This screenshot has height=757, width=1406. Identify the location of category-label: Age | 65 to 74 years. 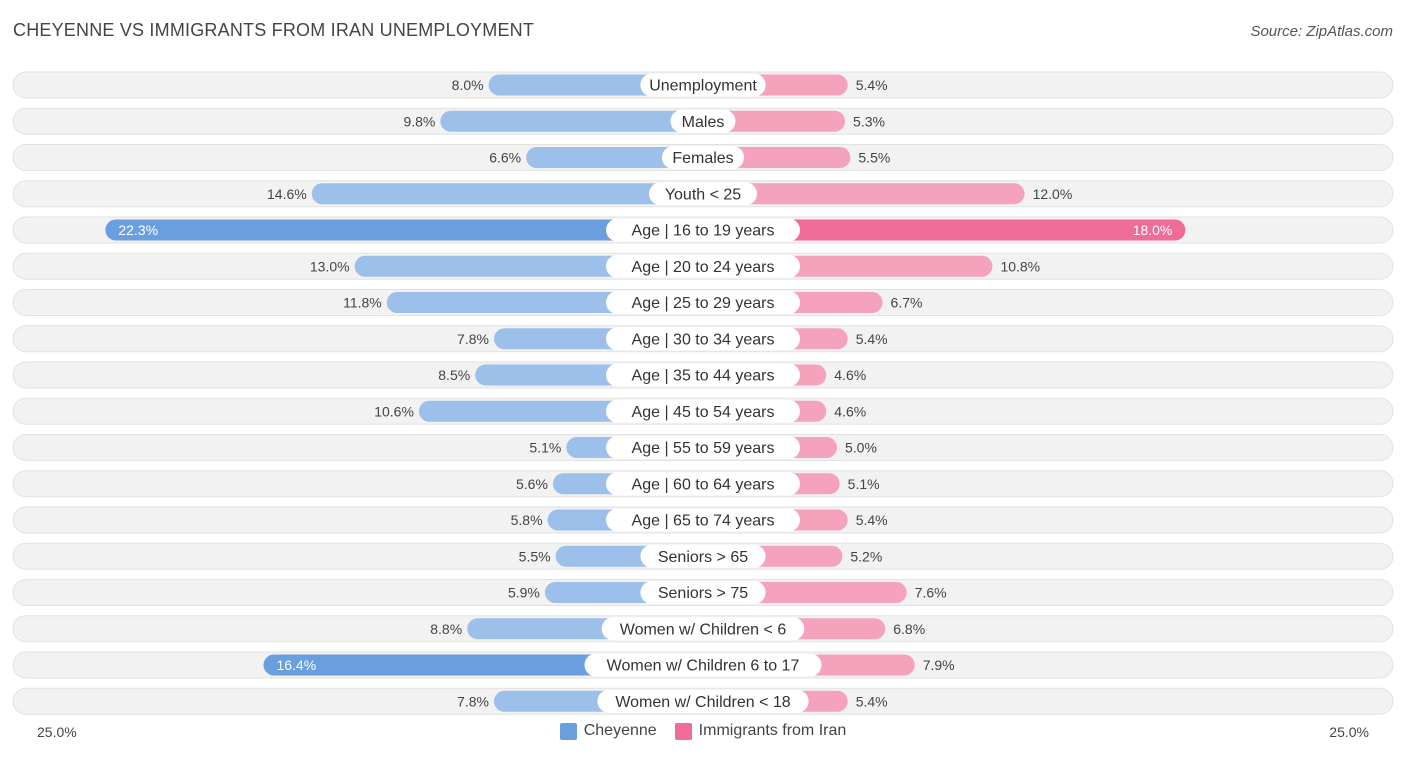
(703, 521).